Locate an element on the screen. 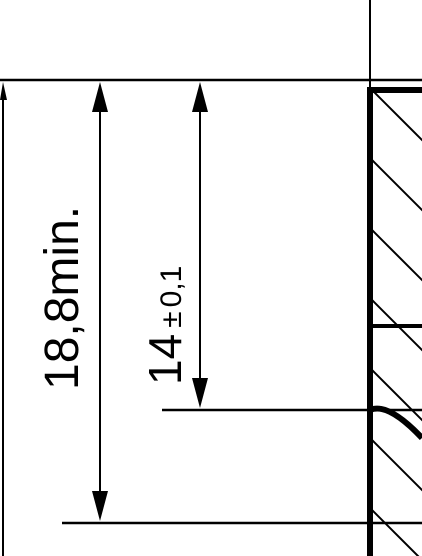 This screenshot has width=422, height=556. section-hatching is located at coordinates (396, 322).